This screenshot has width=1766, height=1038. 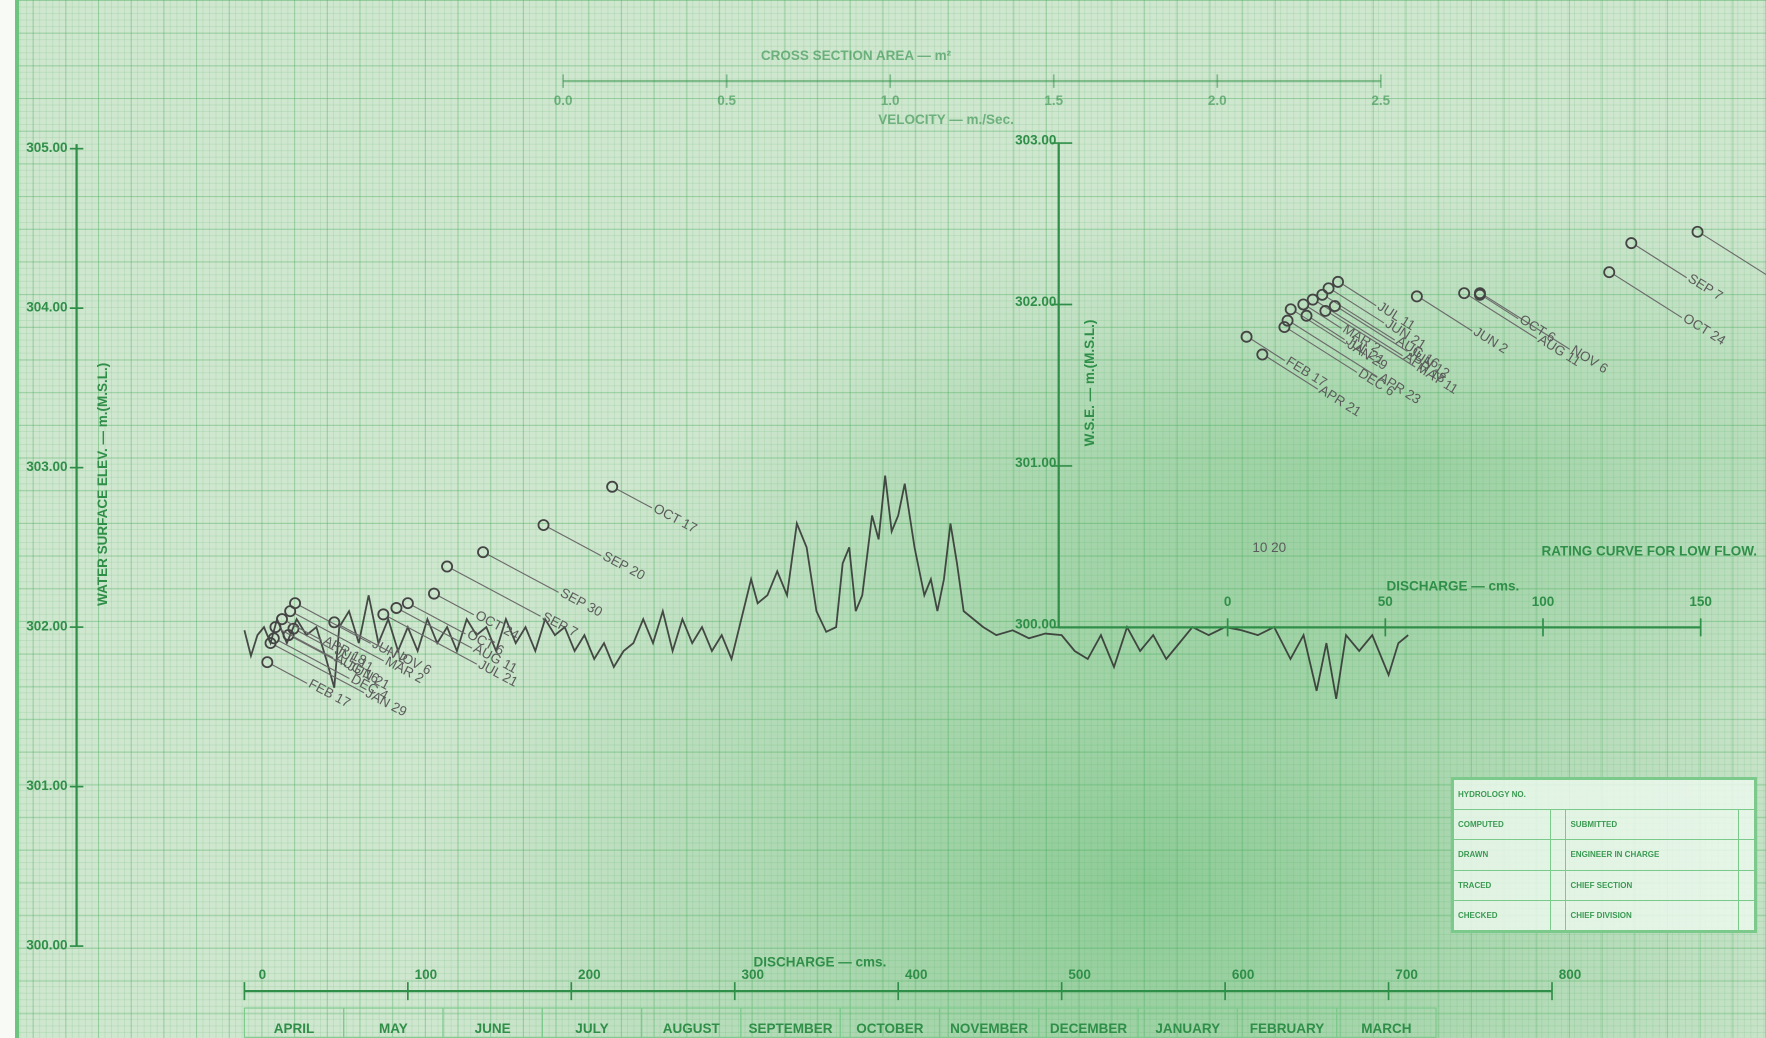 I want to click on month-box, so click(x=1386, y=1022).